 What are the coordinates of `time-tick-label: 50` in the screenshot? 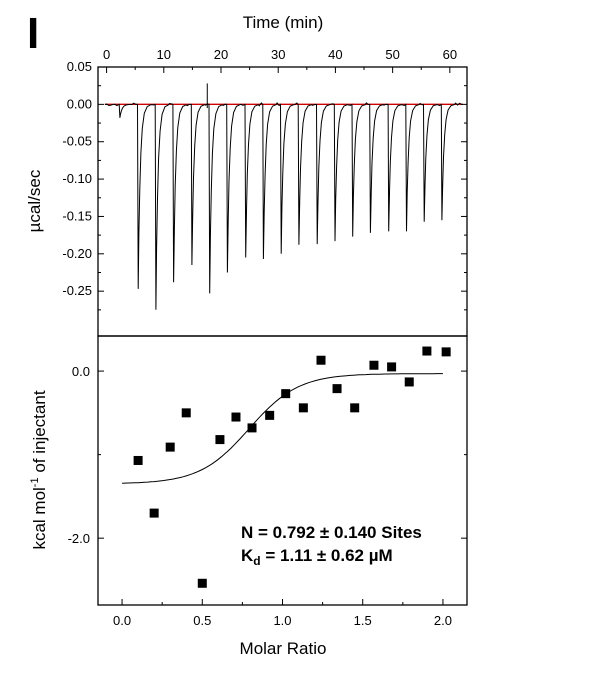 It's located at (392, 54).